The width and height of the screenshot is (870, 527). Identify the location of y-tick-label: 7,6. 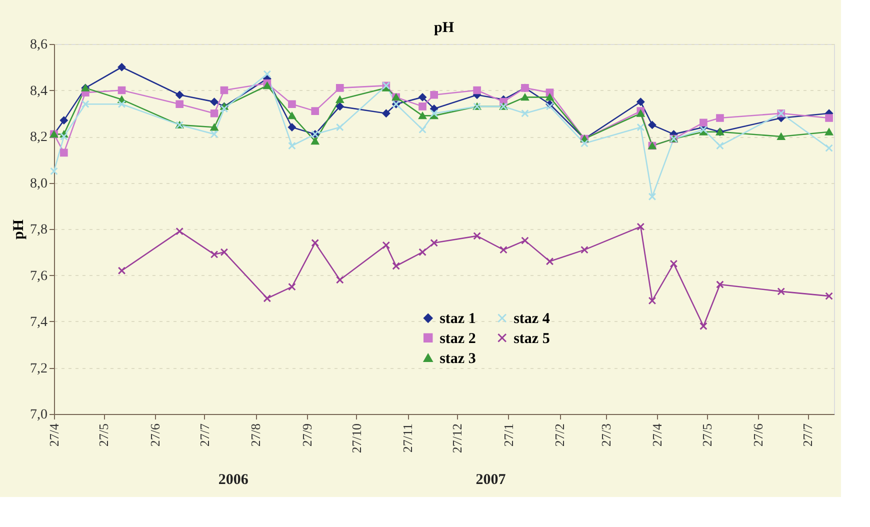
(39, 276).